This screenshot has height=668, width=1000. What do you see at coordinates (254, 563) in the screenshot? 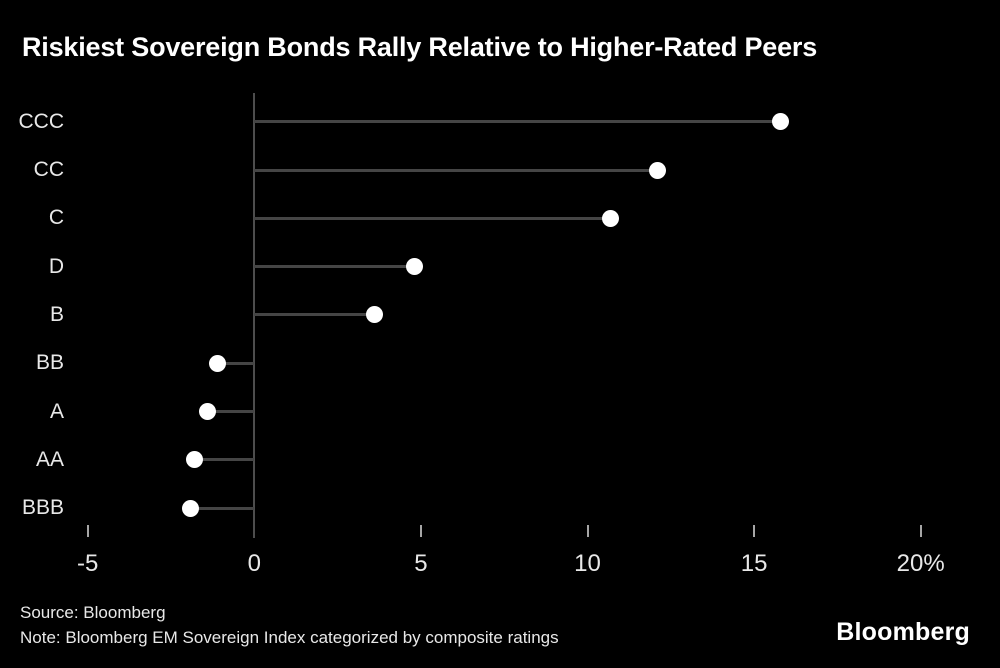
I see `x-axis-tick-label: 0` at bounding box center [254, 563].